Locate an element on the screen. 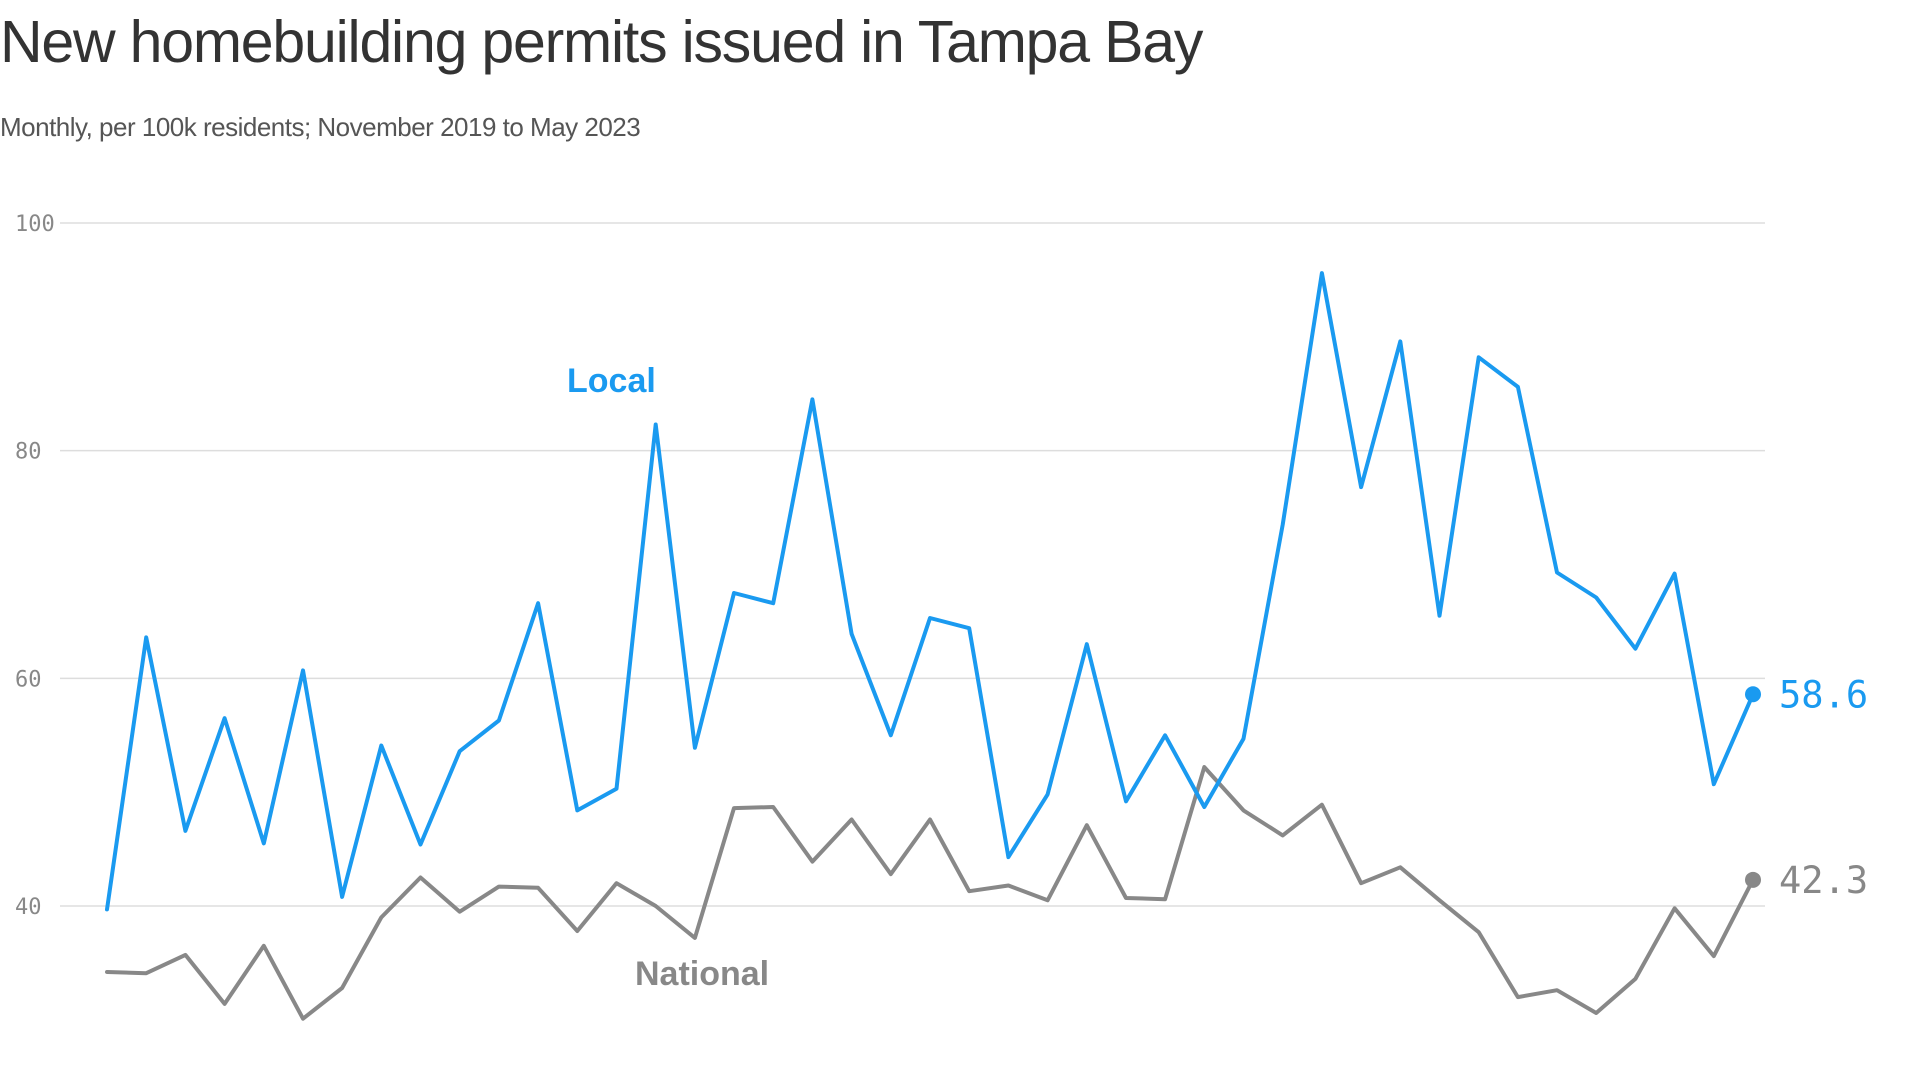 This screenshot has width=1920, height=1080. series-label-local: Local is located at coordinates (611, 381).